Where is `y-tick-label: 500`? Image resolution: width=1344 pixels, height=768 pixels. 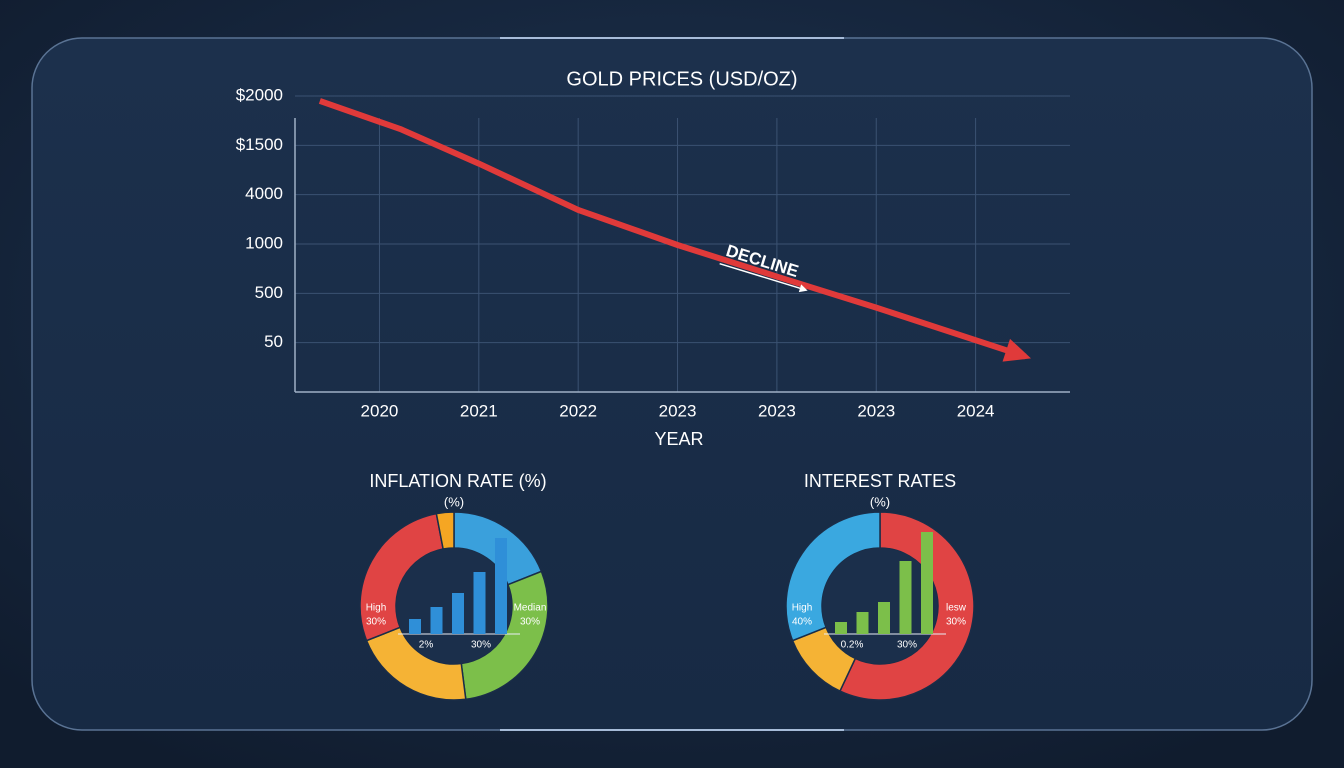
y-tick-label: 500 is located at coordinates (269, 292).